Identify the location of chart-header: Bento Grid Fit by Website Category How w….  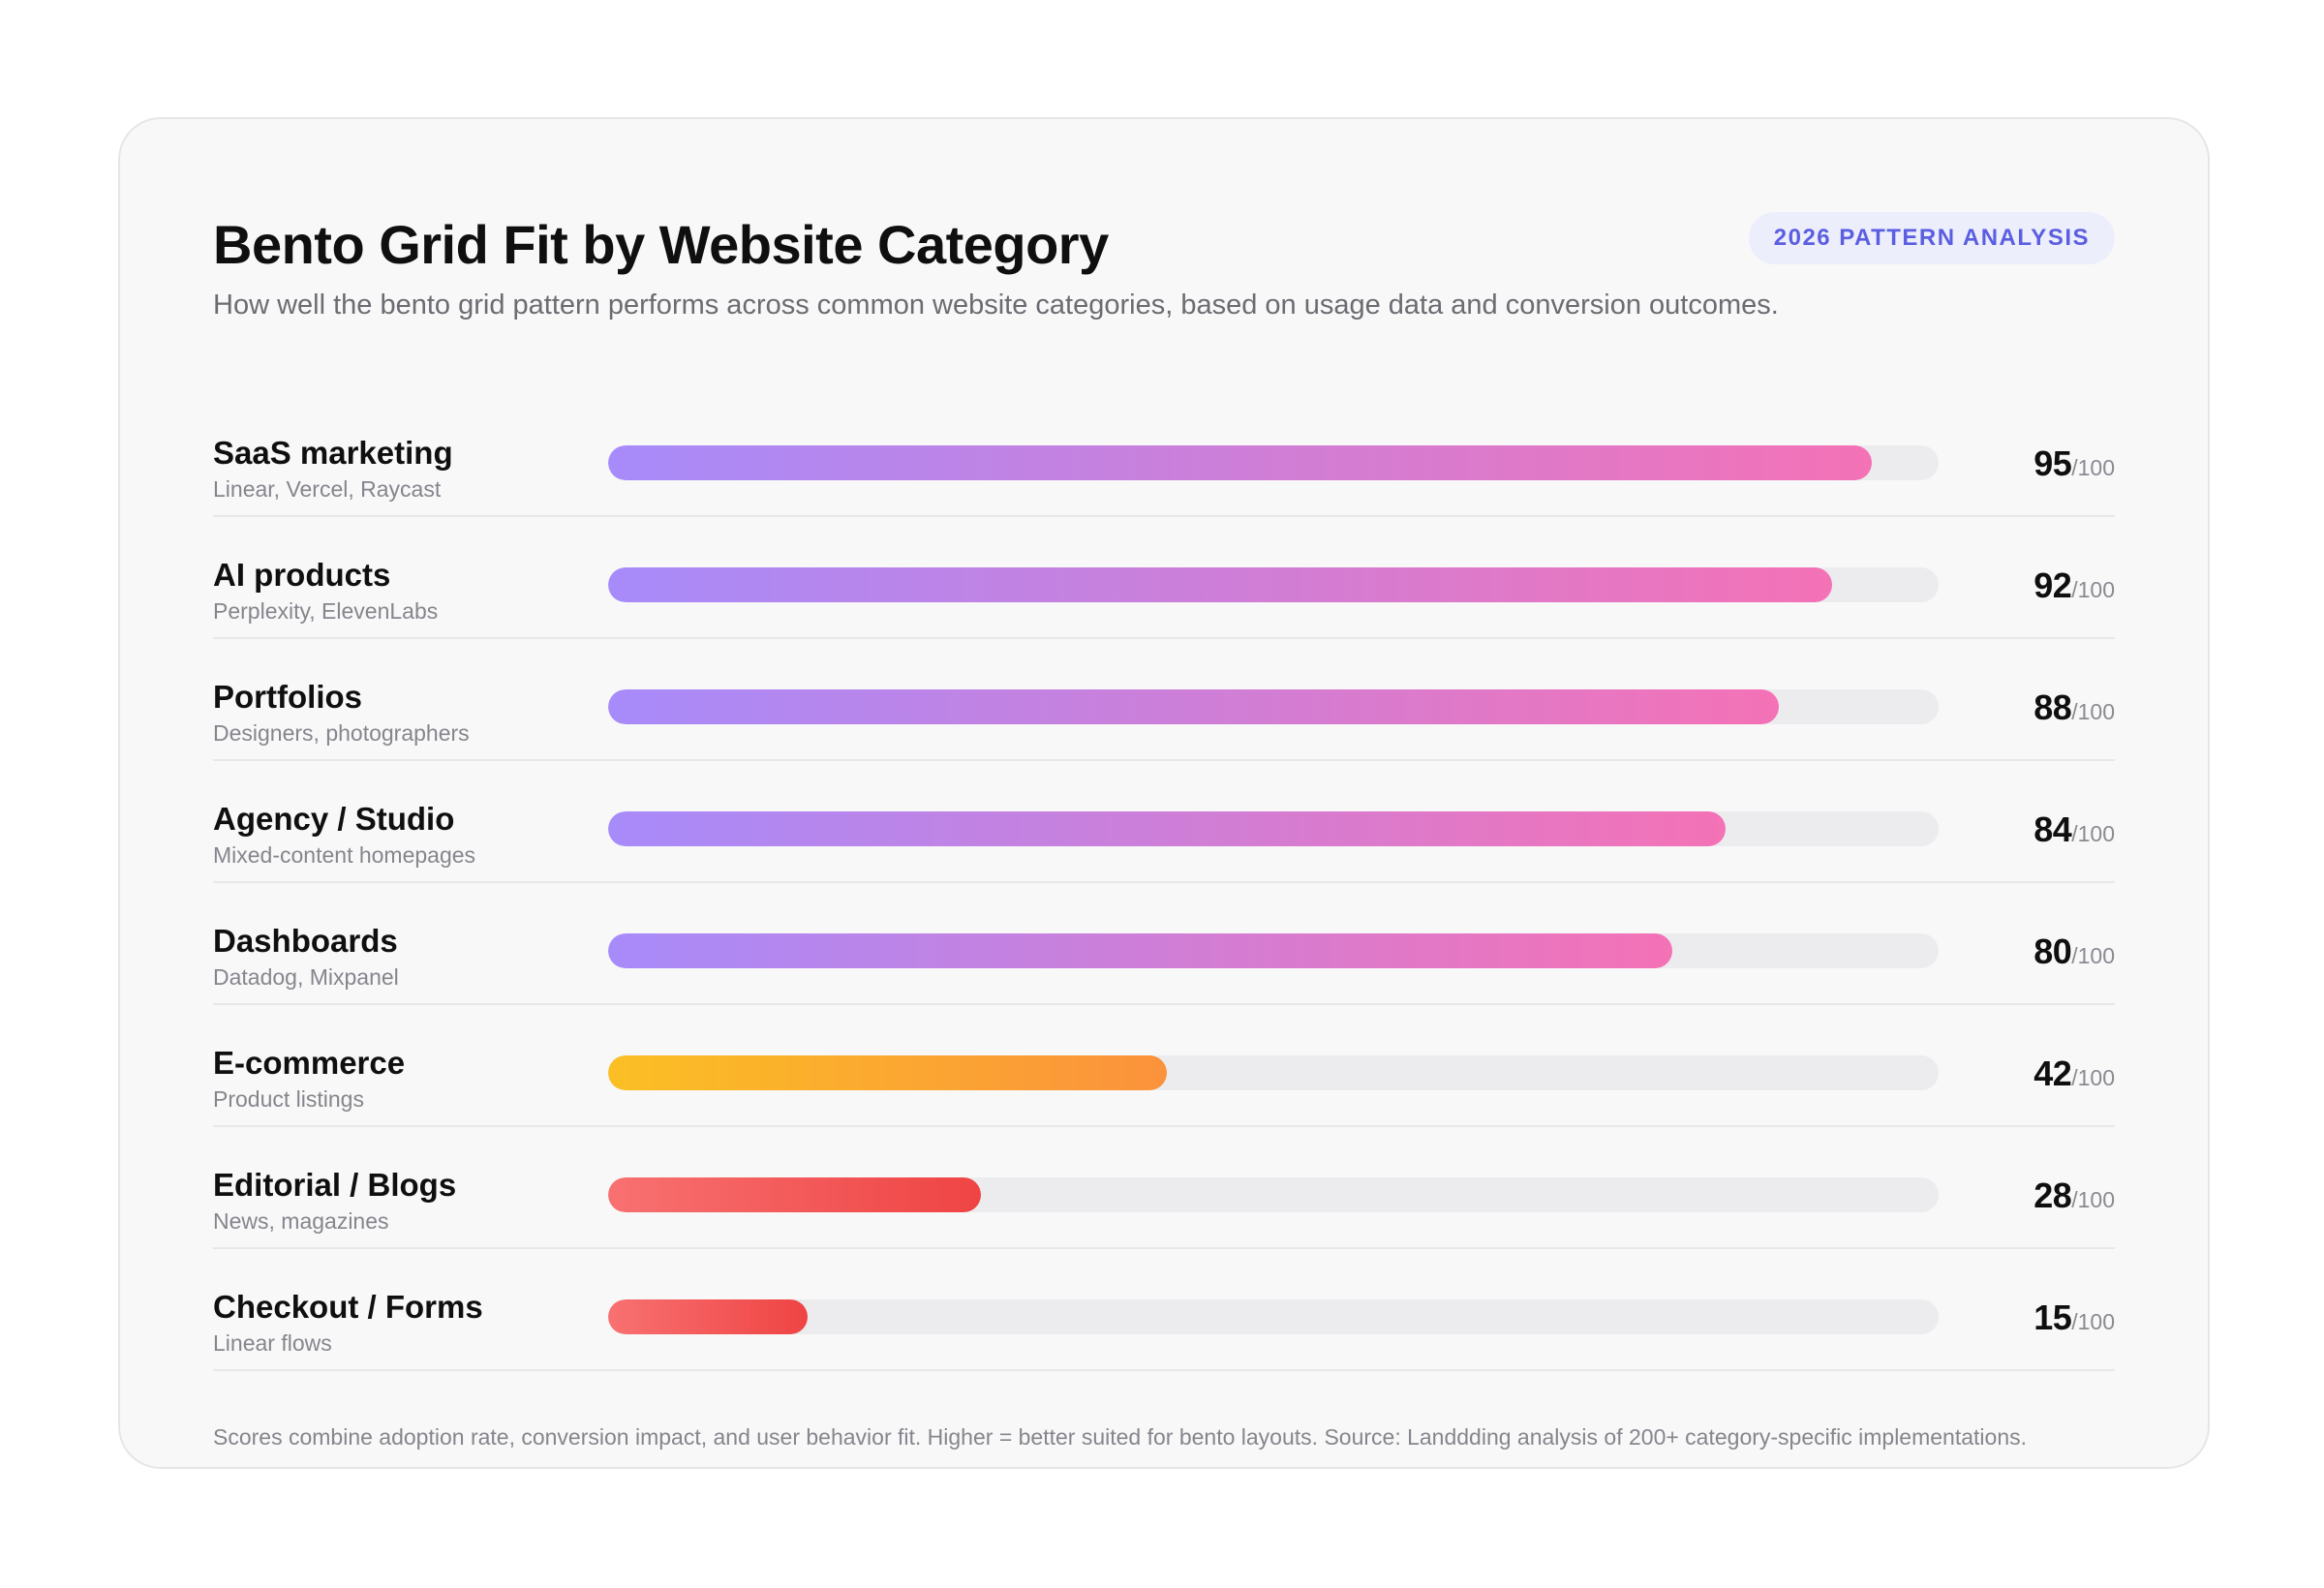
(1164, 268).